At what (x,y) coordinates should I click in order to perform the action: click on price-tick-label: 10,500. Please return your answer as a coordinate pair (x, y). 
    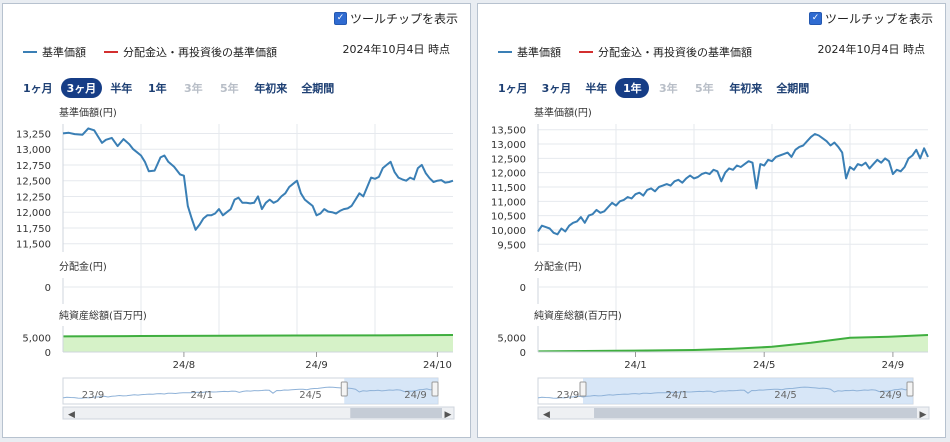
    Looking at the image, I should click on (508, 217).